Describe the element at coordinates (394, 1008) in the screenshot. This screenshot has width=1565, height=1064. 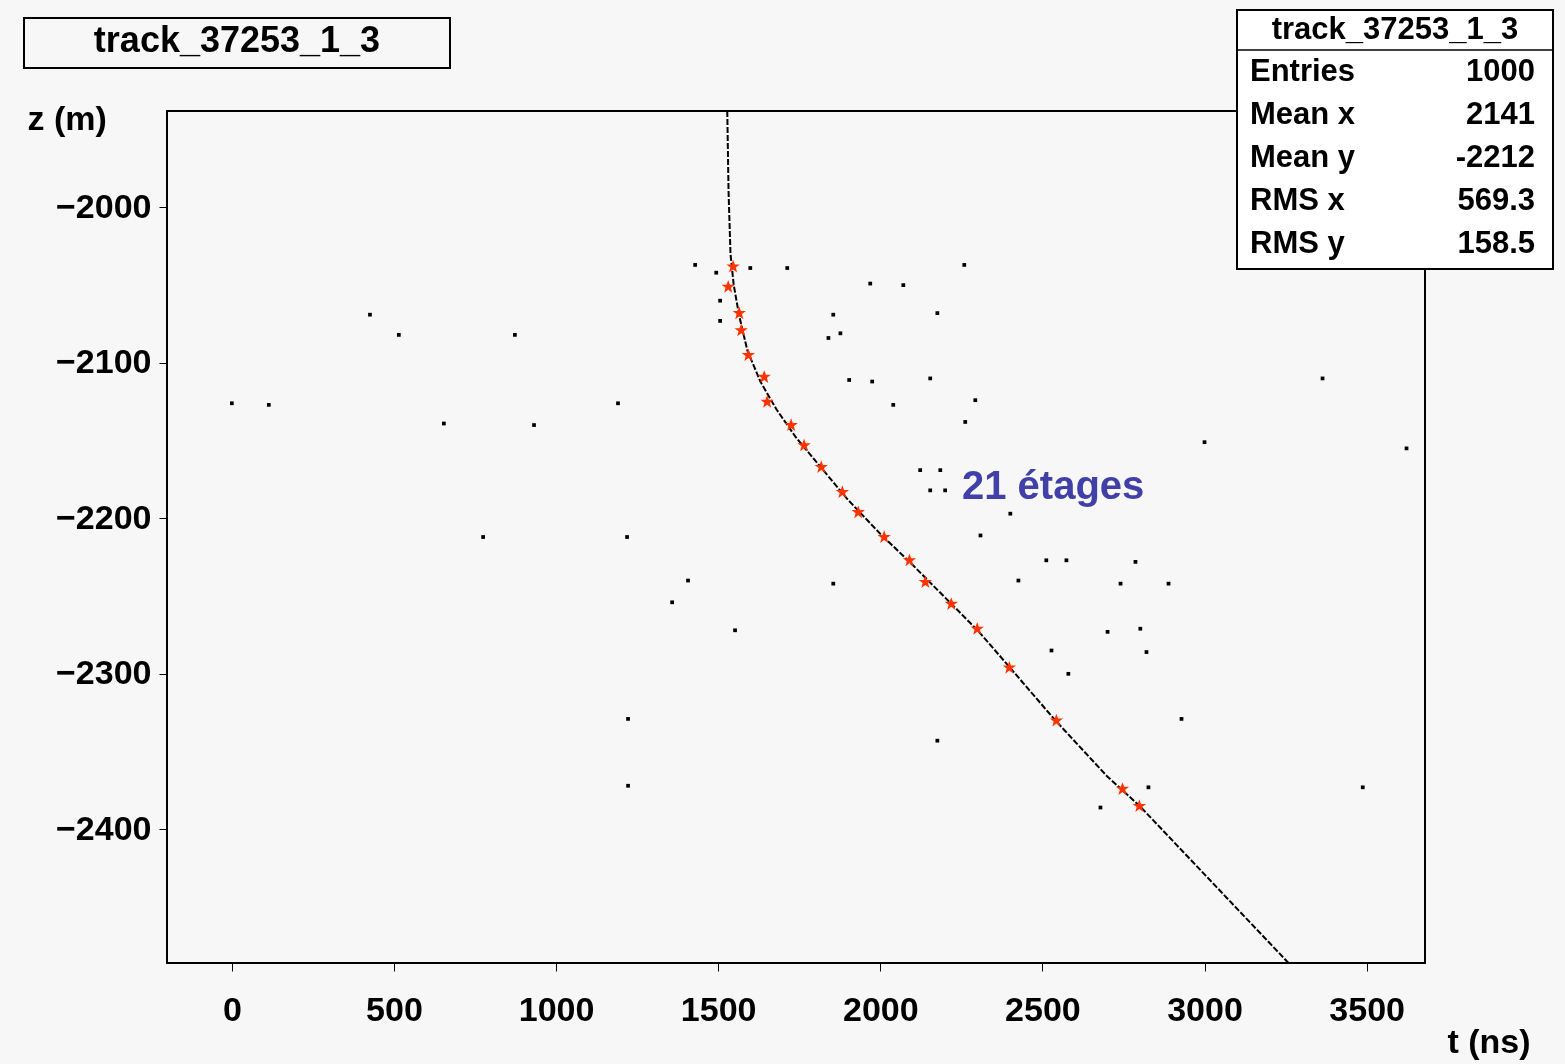
I see `x-tick-label: 500` at that location.